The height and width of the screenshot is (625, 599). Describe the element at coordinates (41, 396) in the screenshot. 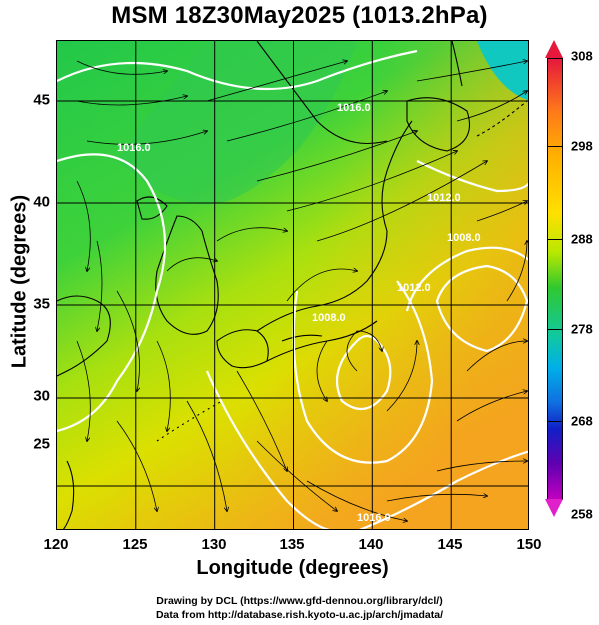

I see `y-tick-label: 30` at that location.